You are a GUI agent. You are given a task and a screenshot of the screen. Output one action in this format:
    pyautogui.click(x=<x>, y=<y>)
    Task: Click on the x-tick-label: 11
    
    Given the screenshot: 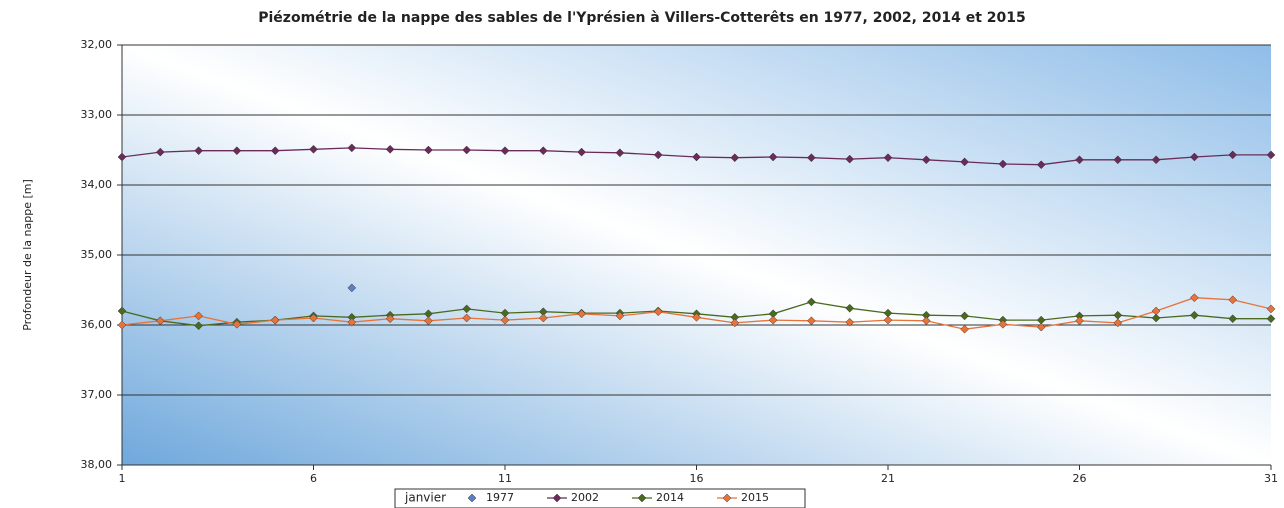 What is the action you would take?
    pyautogui.click(x=505, y=478)
    